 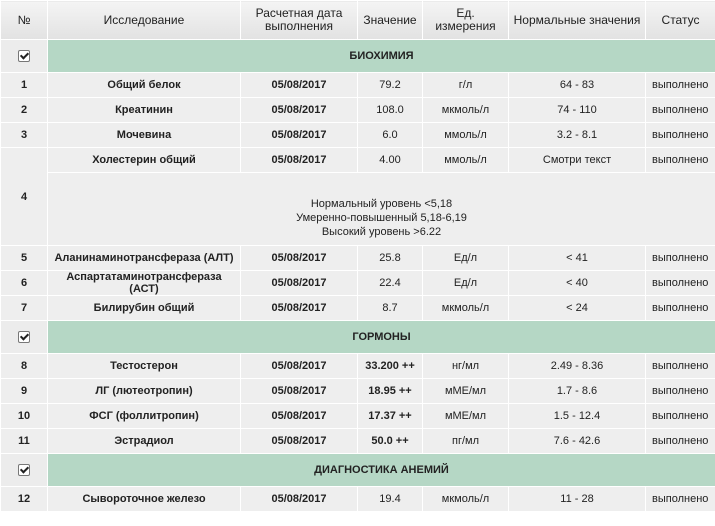 I want to click on note-line: Высокий уровень >6.22, so click(x=381, y=232).